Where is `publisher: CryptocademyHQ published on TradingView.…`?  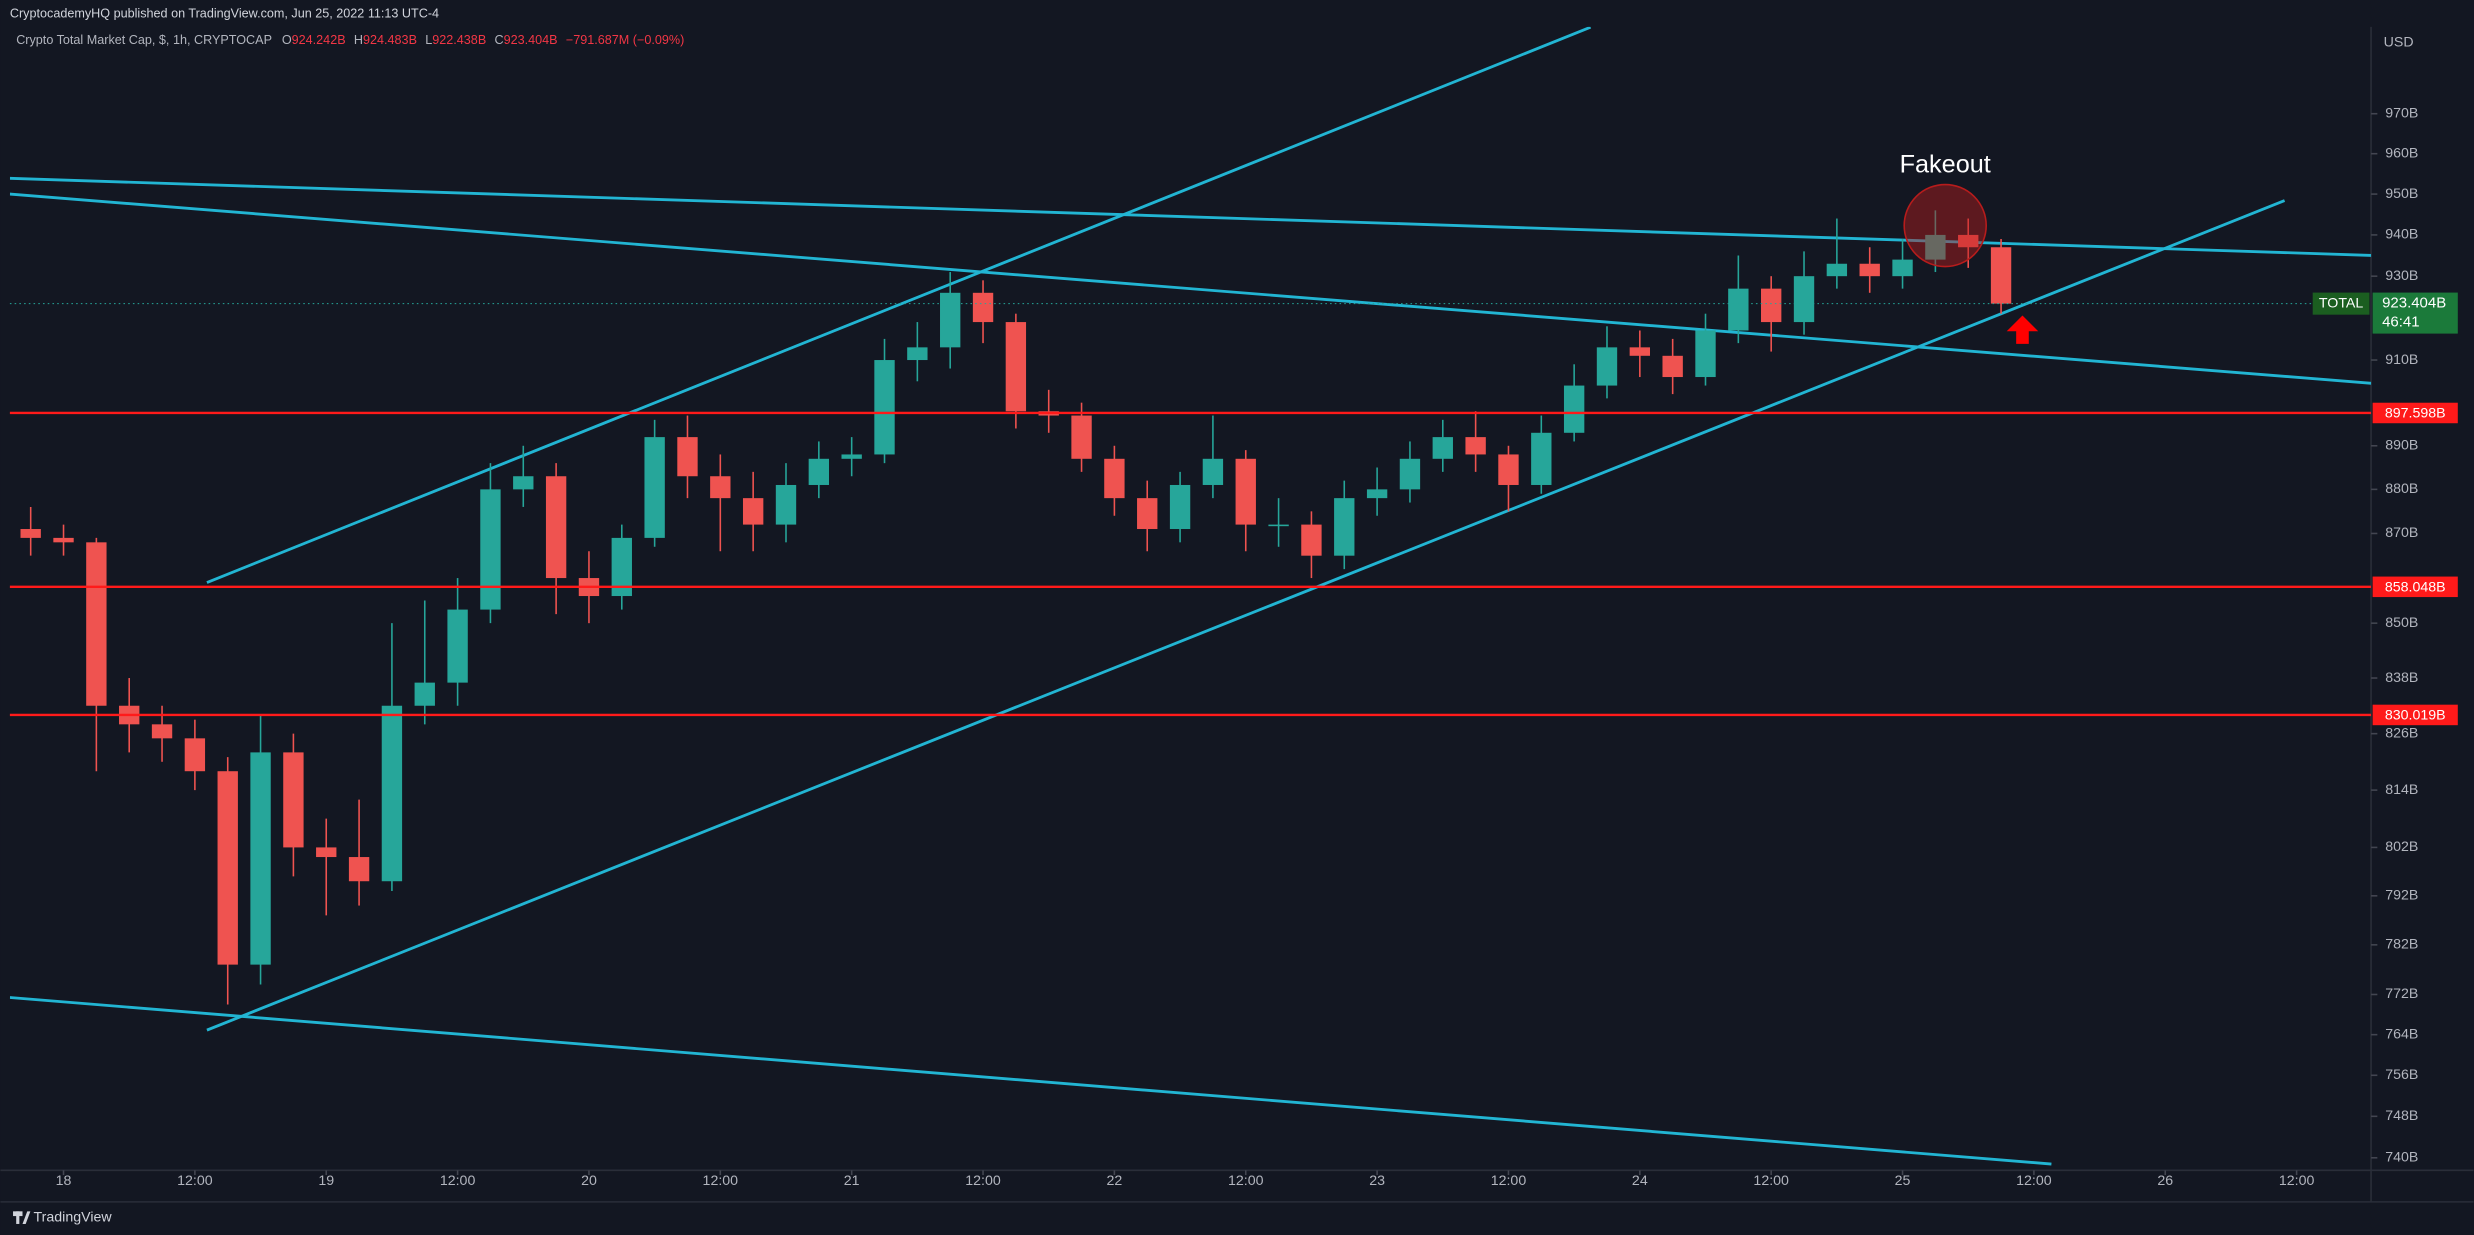
publisher: CryptocademyHQ published on TradingView.… is located at coordinates (224, 14).